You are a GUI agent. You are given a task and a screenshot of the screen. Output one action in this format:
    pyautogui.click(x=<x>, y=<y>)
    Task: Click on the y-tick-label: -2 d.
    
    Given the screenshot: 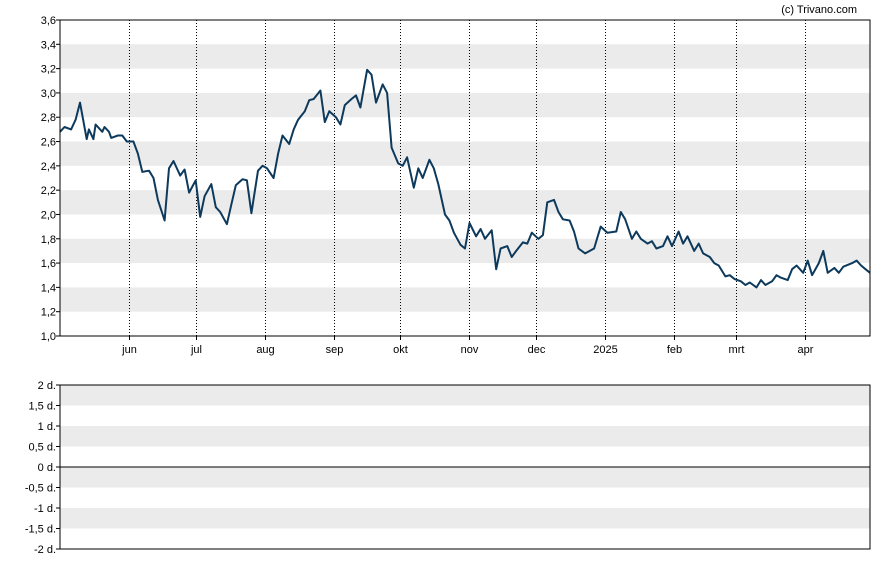 What is the action you would take?
    pyautogui.click(x=45, y=550)
    